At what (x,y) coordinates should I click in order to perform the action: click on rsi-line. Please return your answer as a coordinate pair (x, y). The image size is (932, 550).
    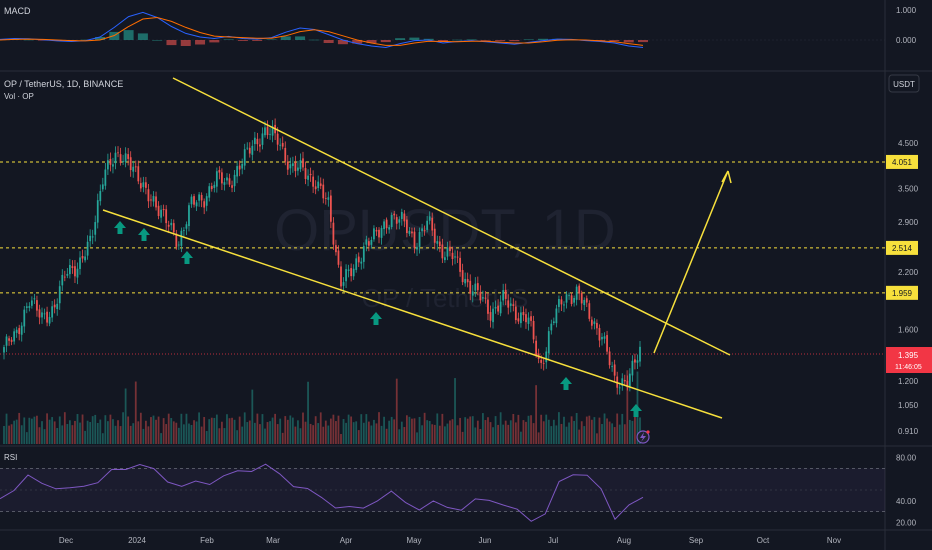
    Looking at the image, I should click on (322, 492).